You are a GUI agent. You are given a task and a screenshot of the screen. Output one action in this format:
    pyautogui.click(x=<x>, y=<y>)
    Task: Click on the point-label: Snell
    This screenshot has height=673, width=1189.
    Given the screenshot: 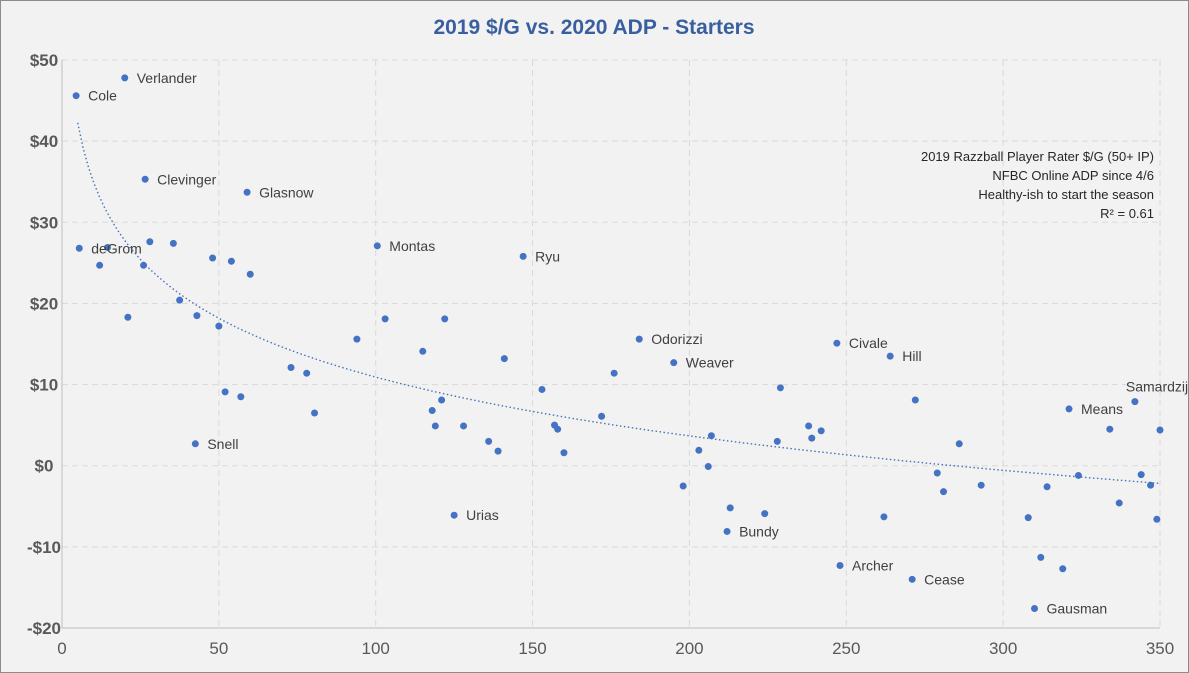 What is the action you would take?
    pyautogui.click(x=222, y=444)
    